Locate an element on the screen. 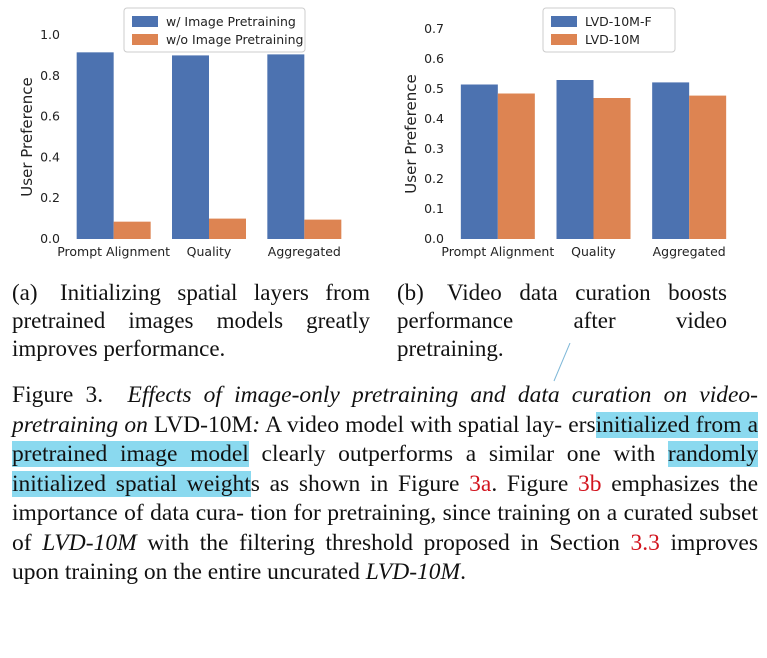 This screenshot has width=767, height=658. y-tick-label: 1.0 is located at coordinates (50, 34).